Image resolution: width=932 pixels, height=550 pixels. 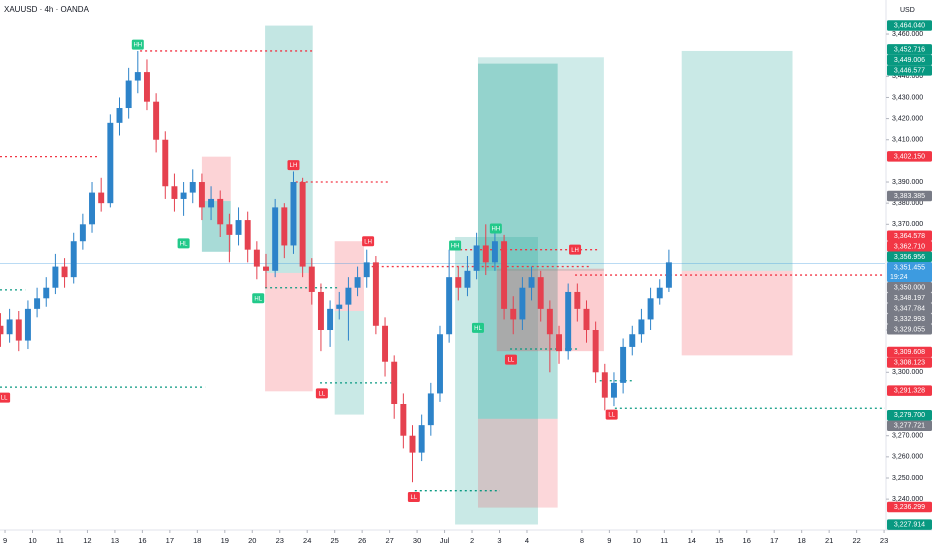 What do you see at coordinates (909, 352) in the screenshot?
I see `price-badge-label: 3,309.608` at bounding box center [909, 352].